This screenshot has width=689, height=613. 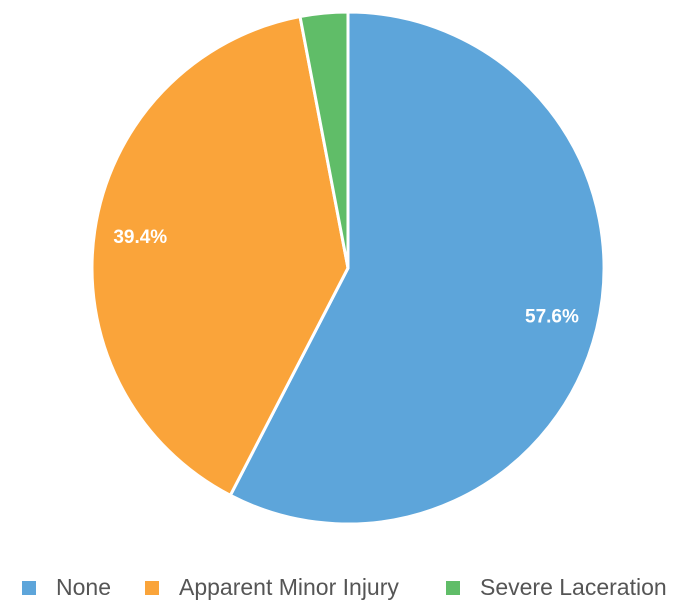 What do you see at coordinates (83, 587) in the screenshot?
I see `legend-label: None` at bounding box center [83, 587].